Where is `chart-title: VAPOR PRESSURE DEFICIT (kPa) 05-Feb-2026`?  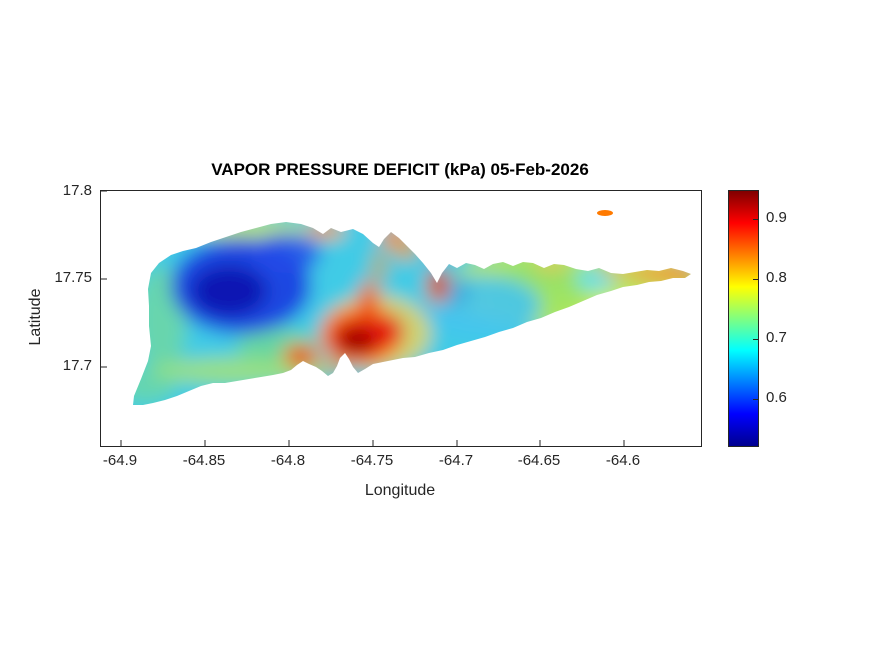 chart-title: VAPOR PRESSURE DEFICIT (kPa) 05-Feb-2026 is located at coordinates (400, 169).